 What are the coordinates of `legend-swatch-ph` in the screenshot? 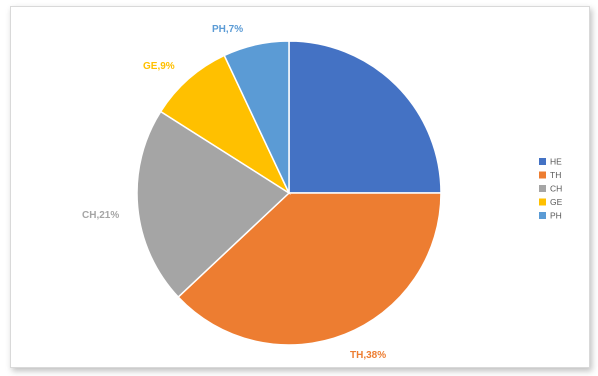 It's located at (542, 215).